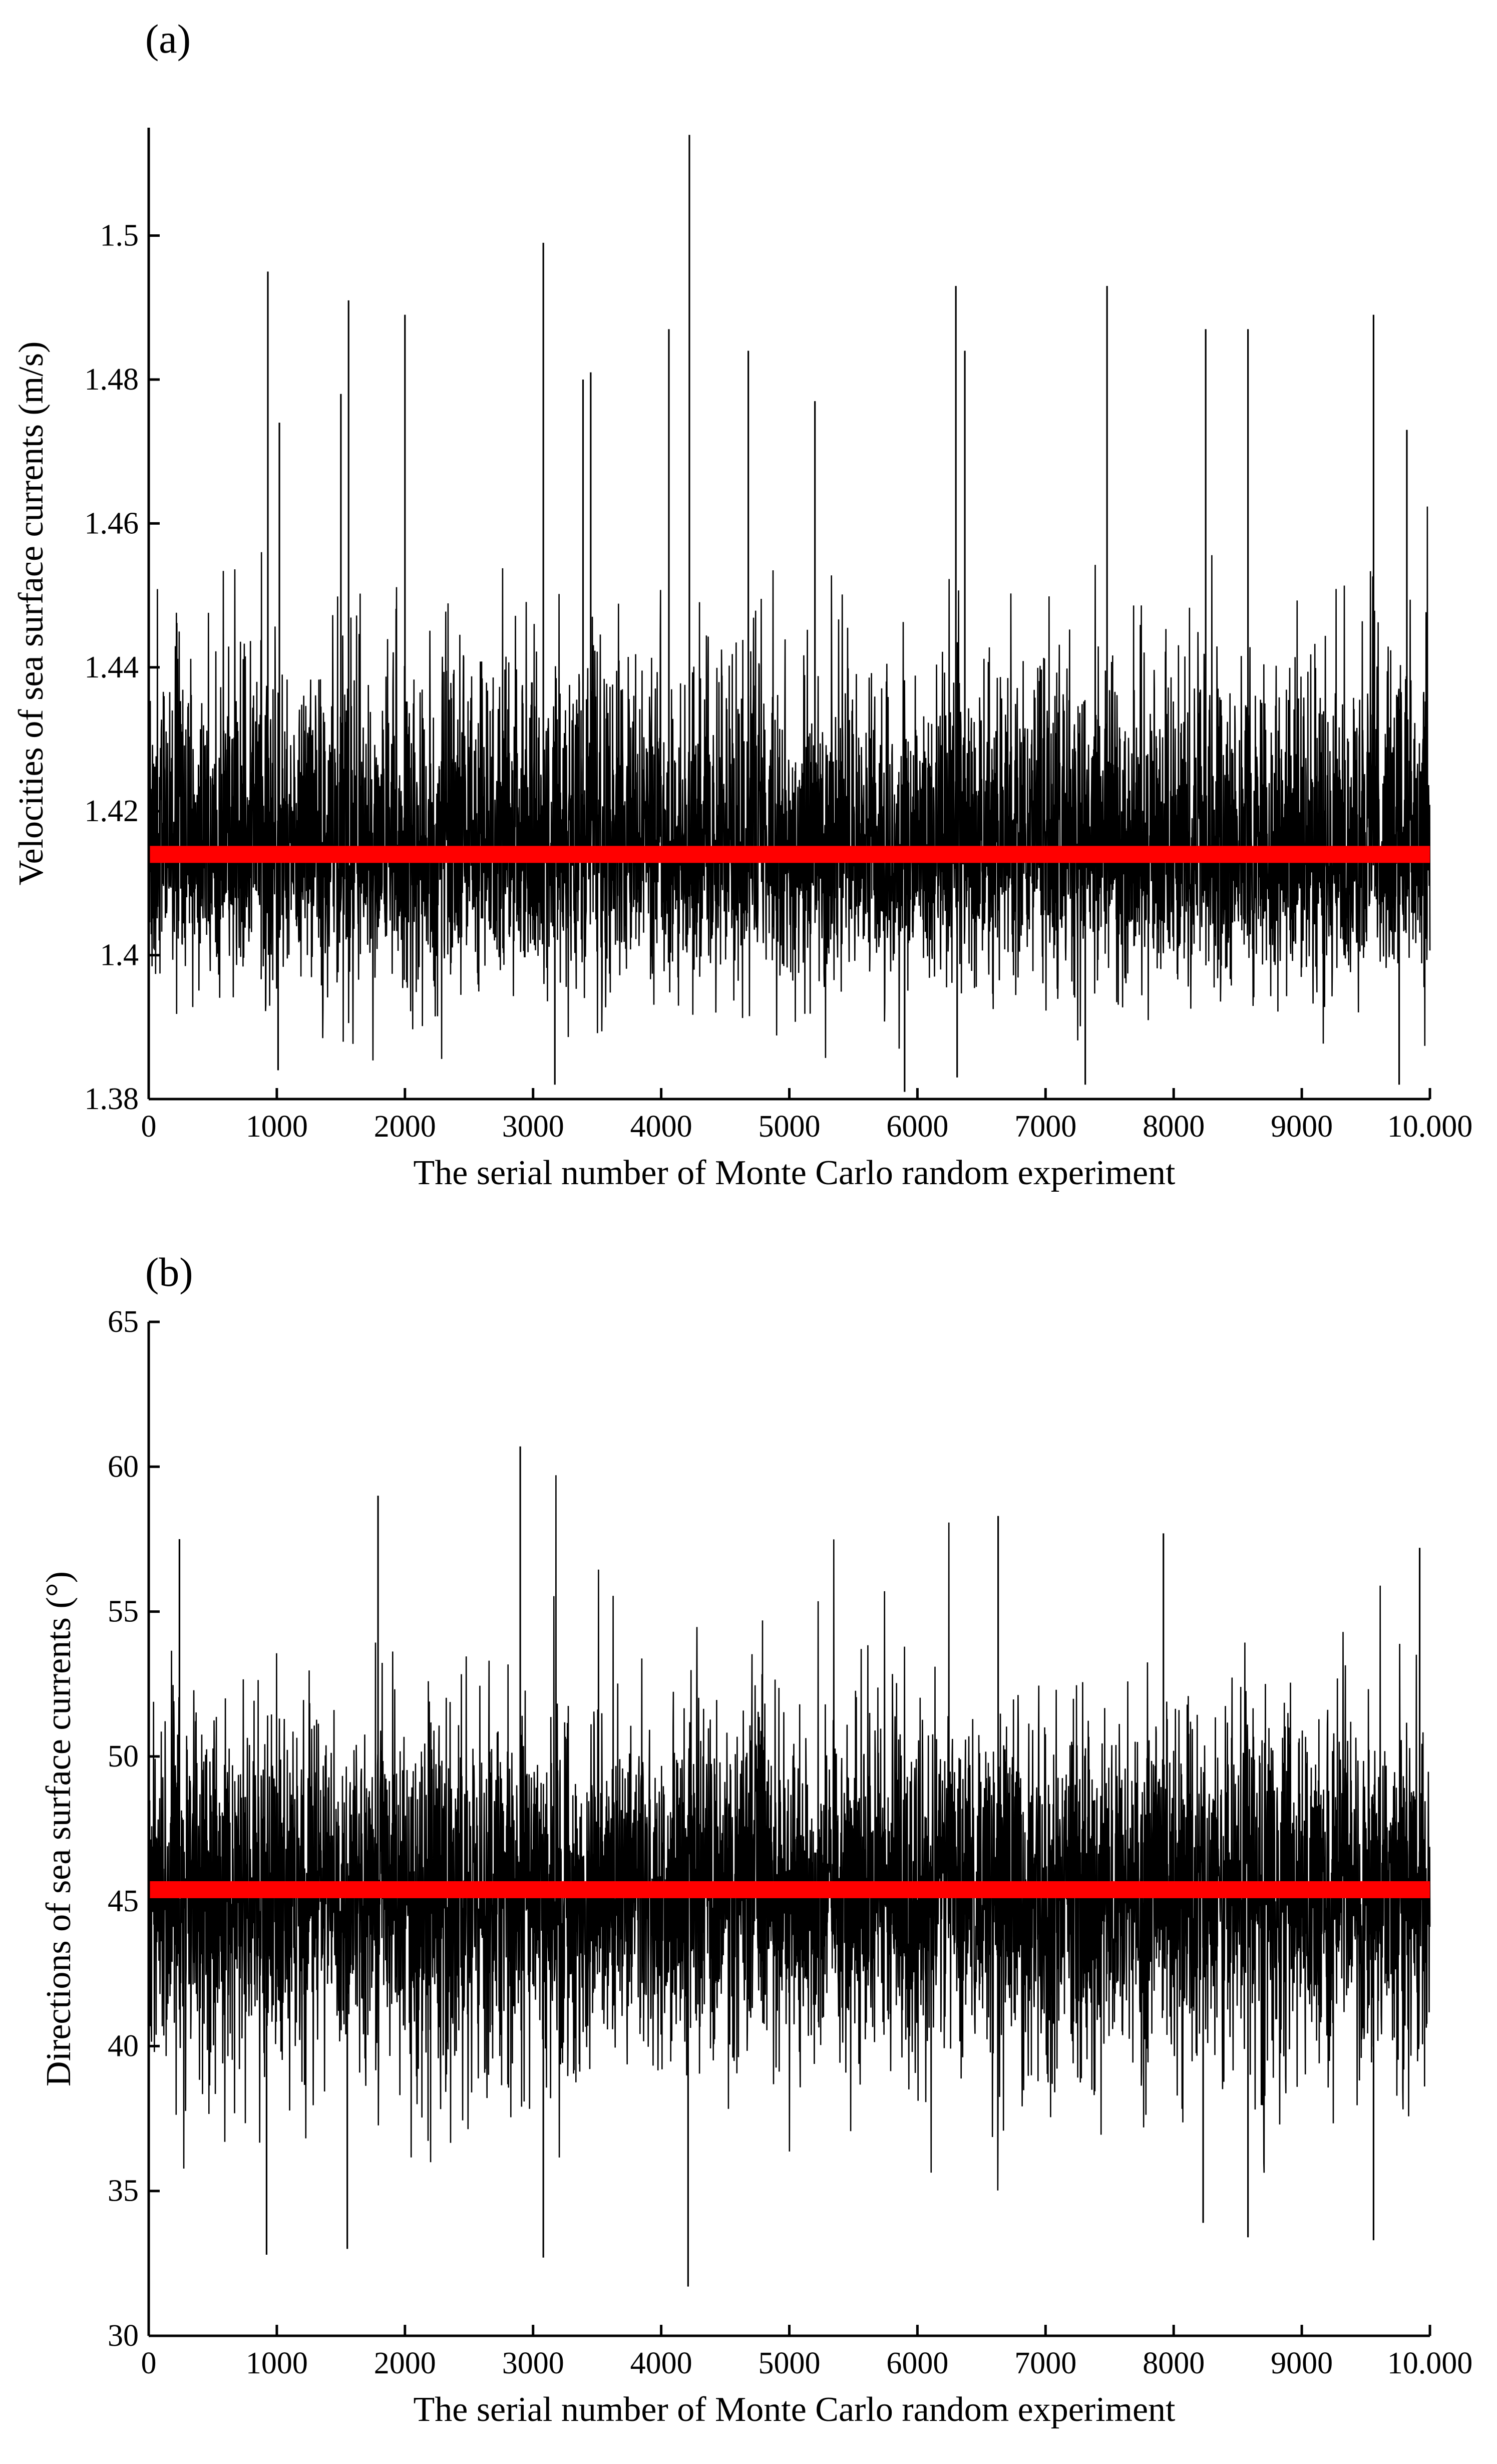 Image resolution: width=1497 pixels, height=2464 pixels. What do you see at coordinates (123, 1756) in the screenshot?
I see `y-tick-label: 50` at bounding box center [123, 1756].